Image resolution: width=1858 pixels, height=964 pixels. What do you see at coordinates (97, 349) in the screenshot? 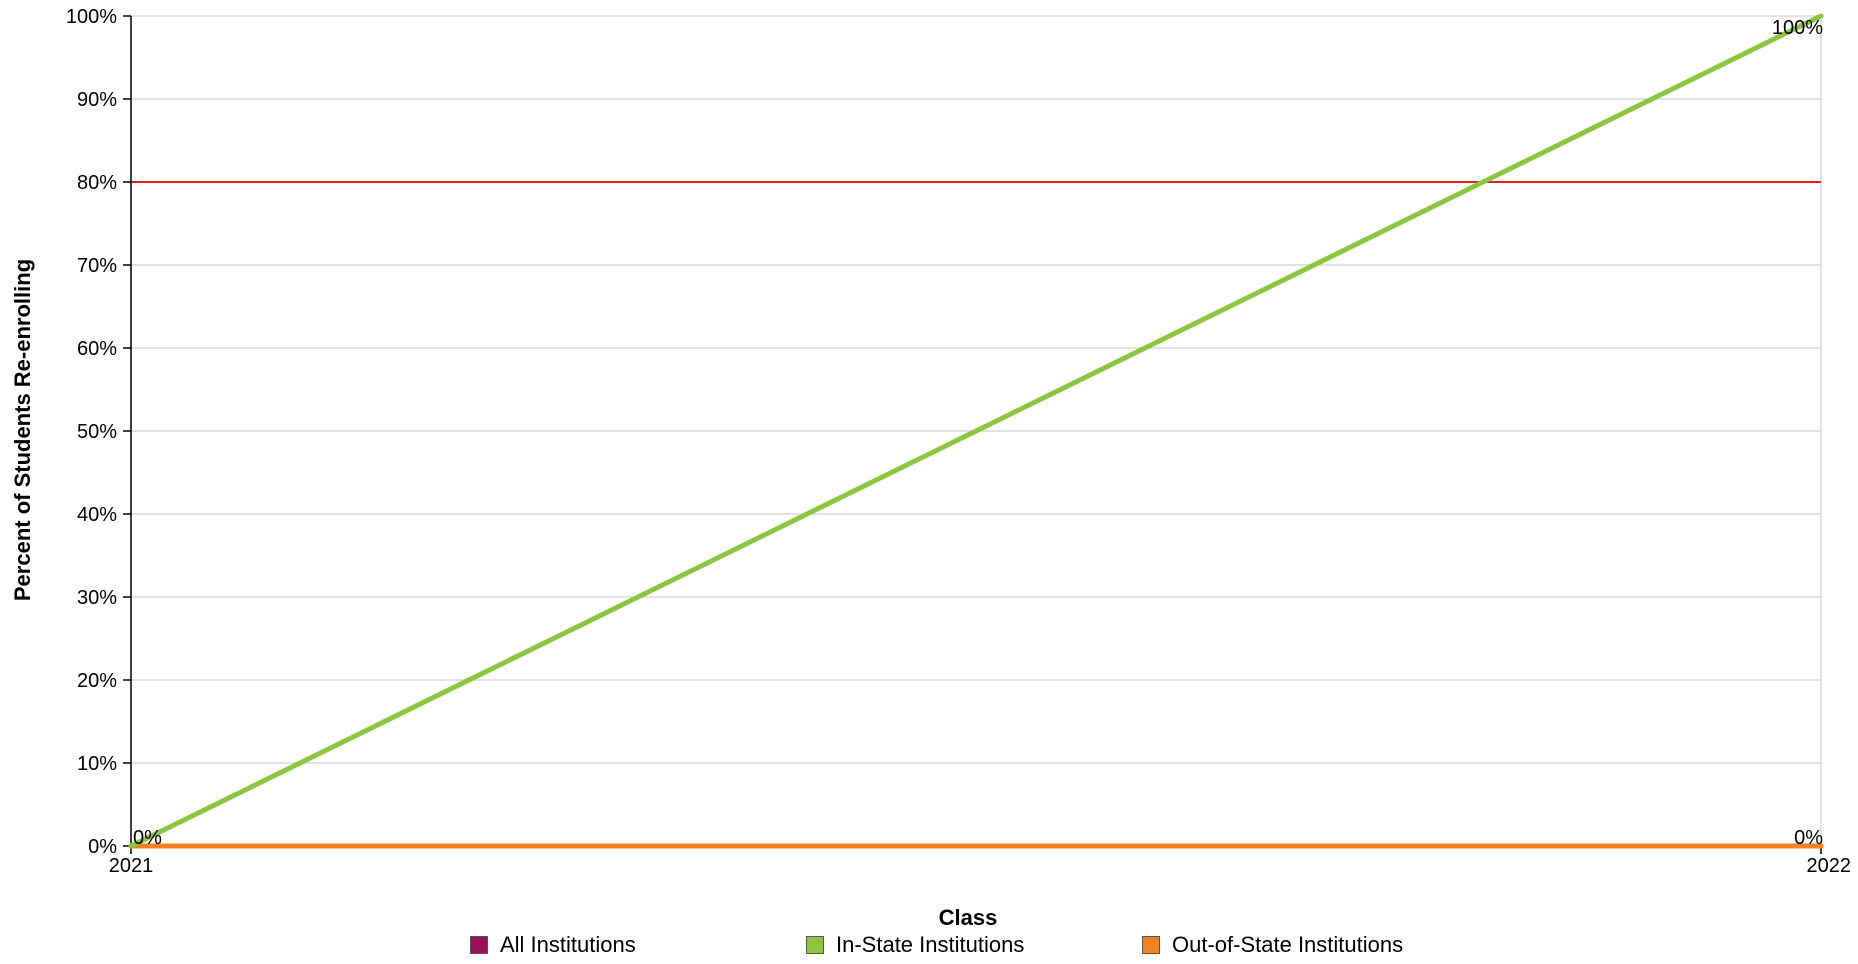
I see `y-tick-label: 60%` at bounding box center [97, 349].